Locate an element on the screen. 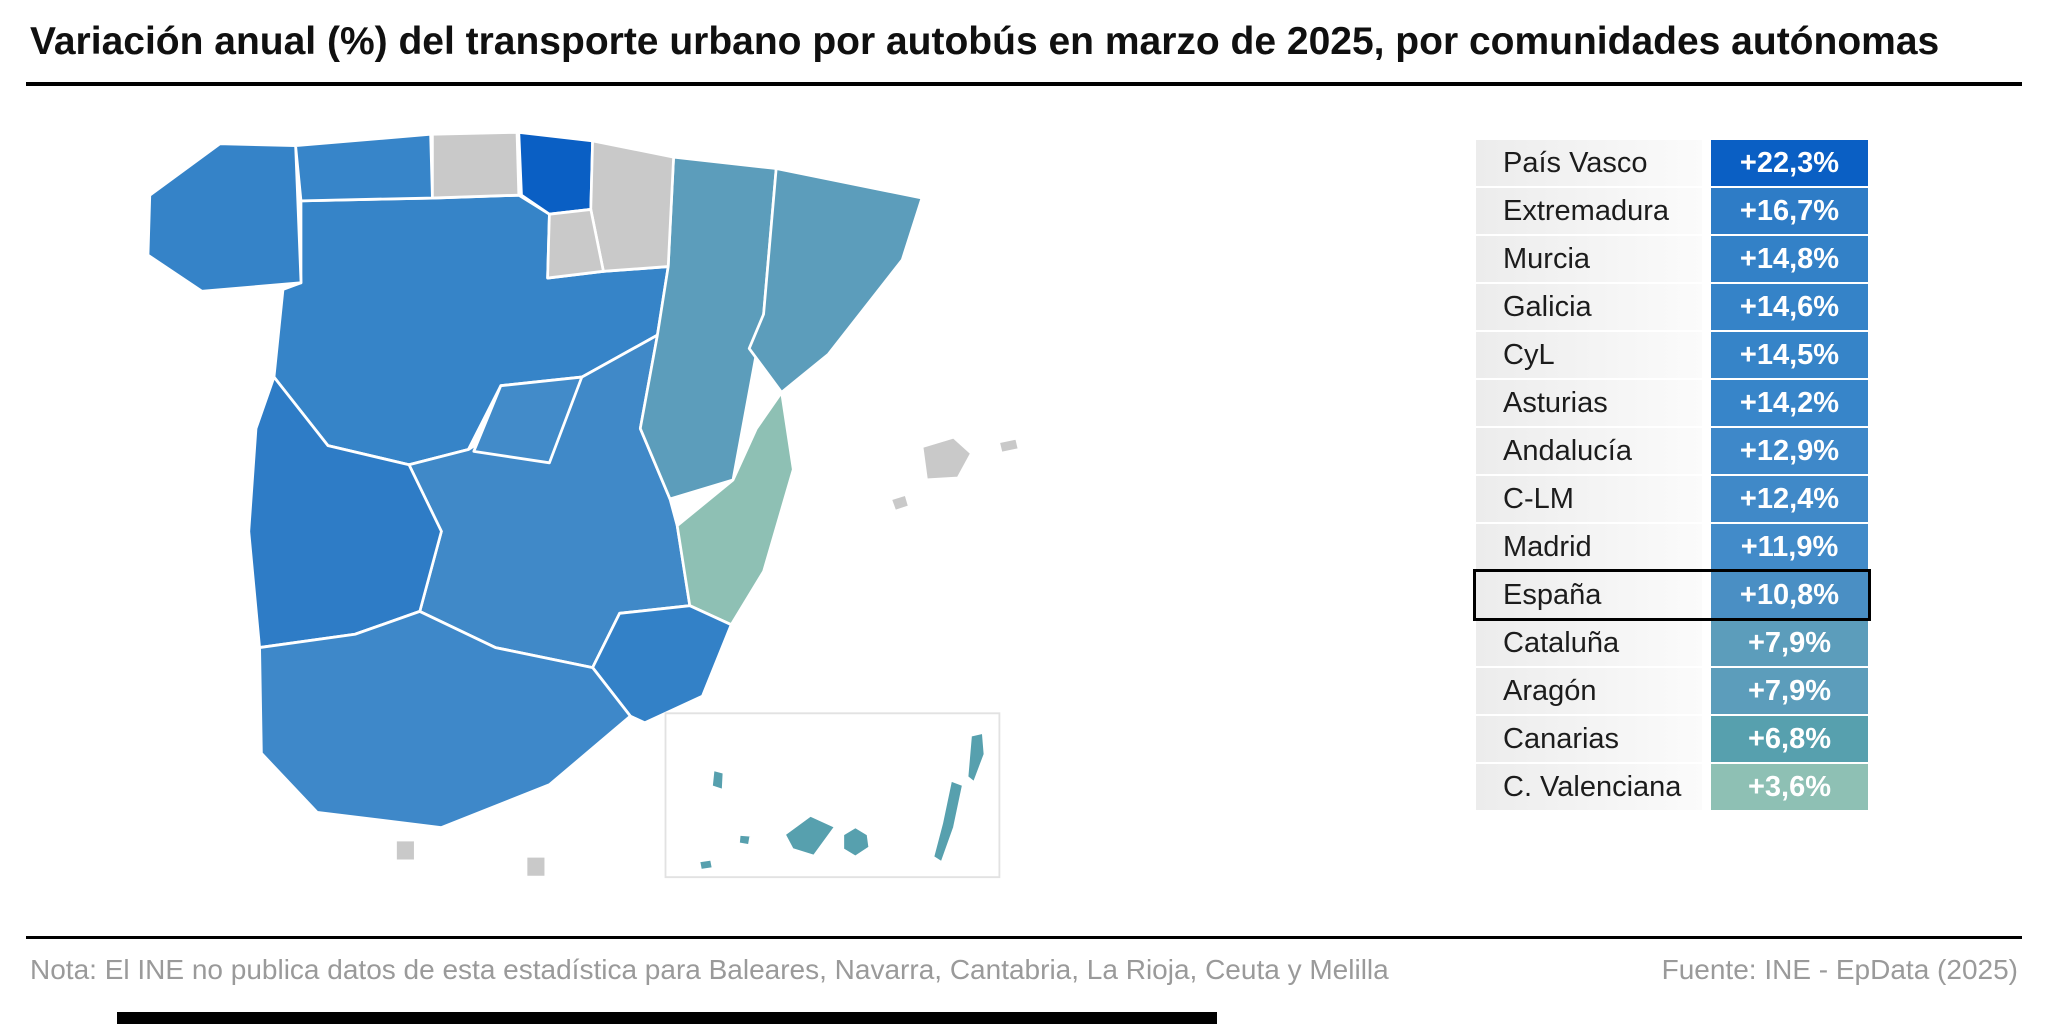 The image size is (2048, 1024). region-value-badge: +14,2% is located at coordinates (1789, 403).